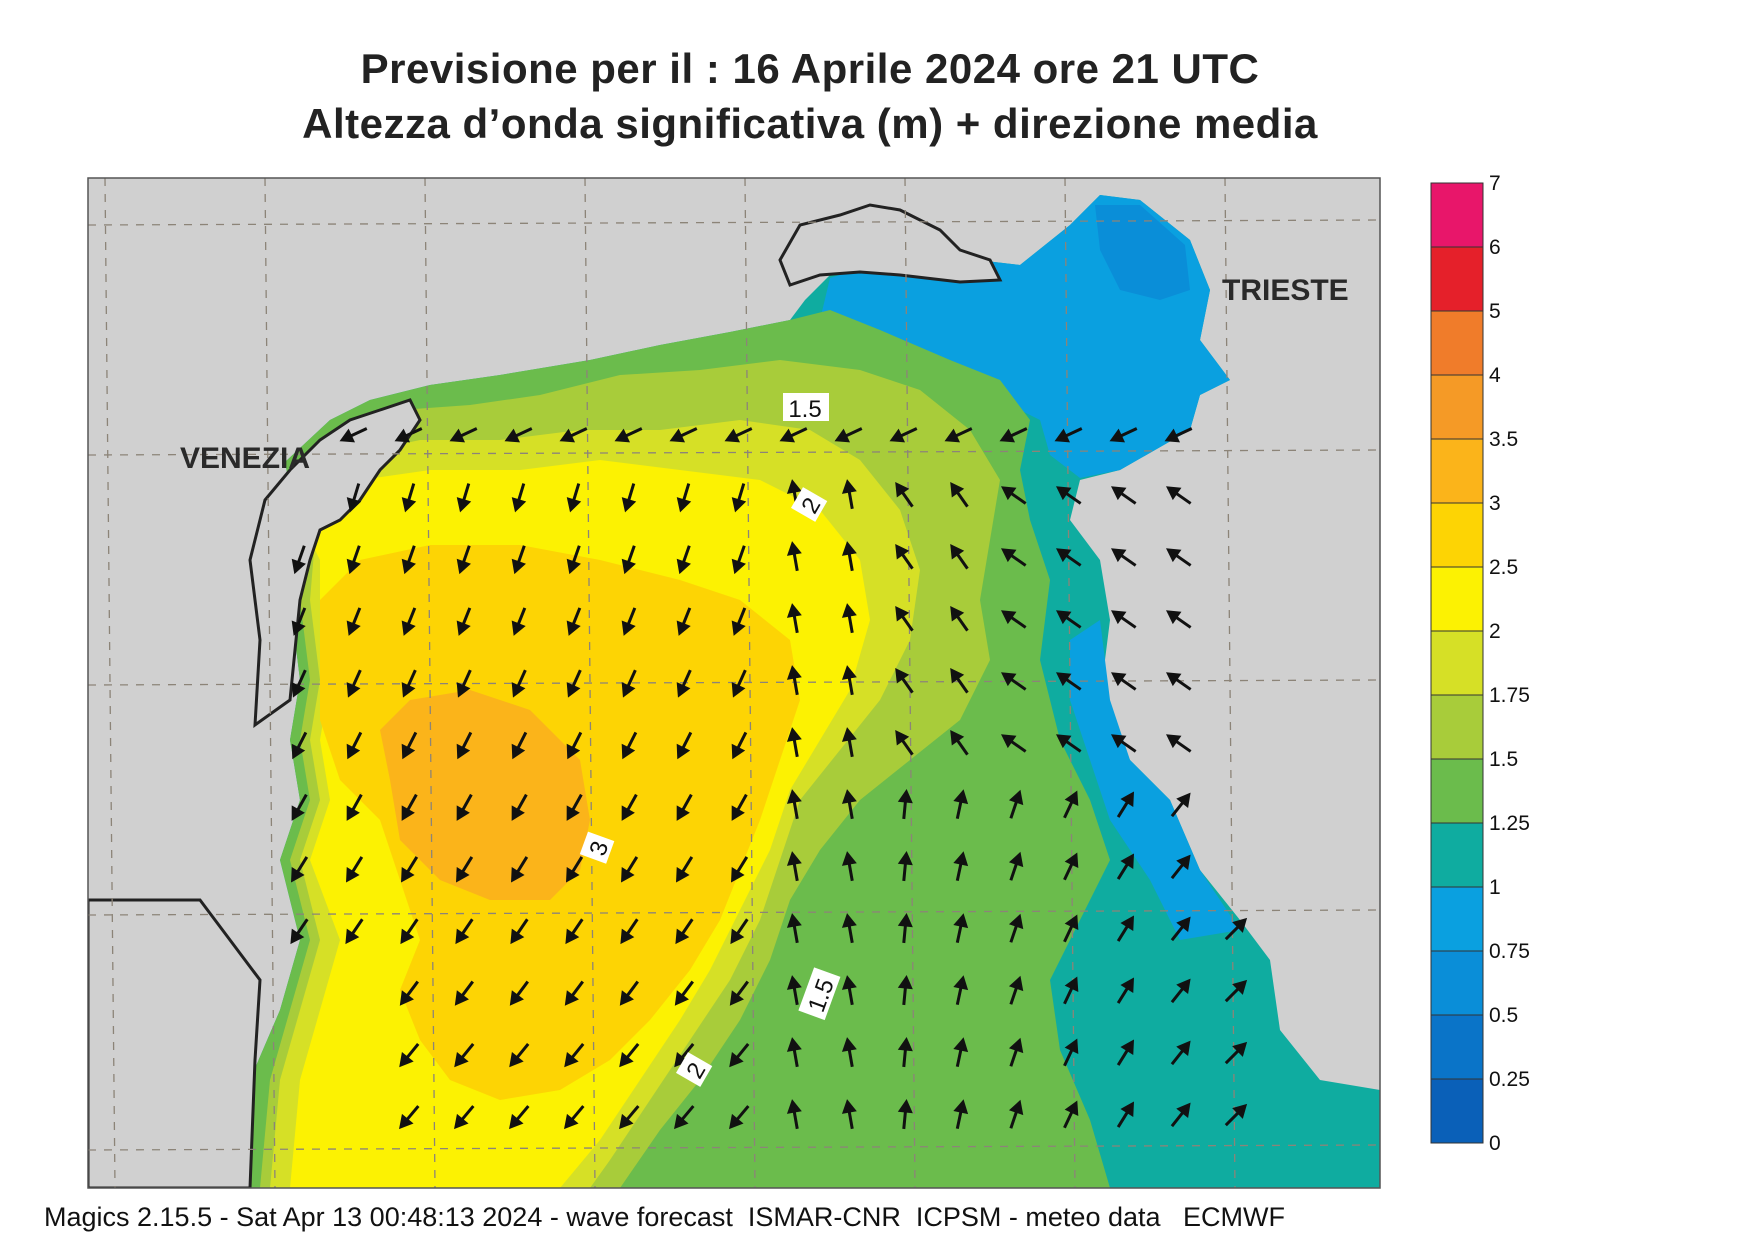 Image resolution: width=1755 pixels, height=1242 pixels. I want to click on legend-label: 0, so click(1495, 1143).